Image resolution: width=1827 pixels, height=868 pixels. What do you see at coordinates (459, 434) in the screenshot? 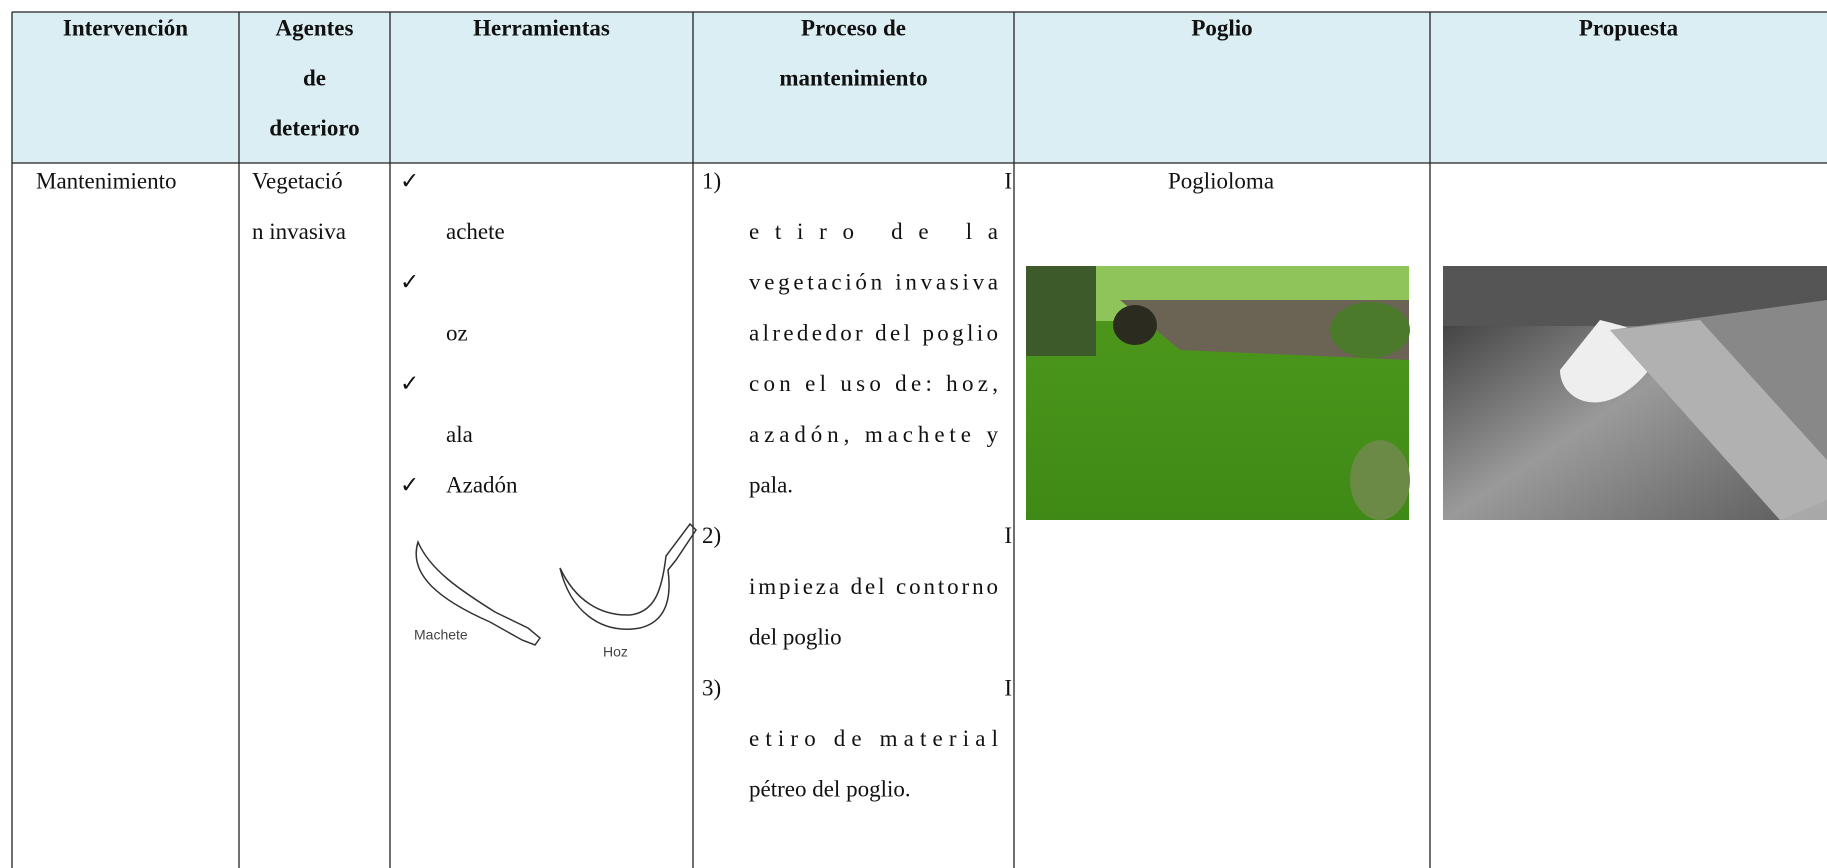
I see `tool-item: ala` at bounding box center [459, 434].